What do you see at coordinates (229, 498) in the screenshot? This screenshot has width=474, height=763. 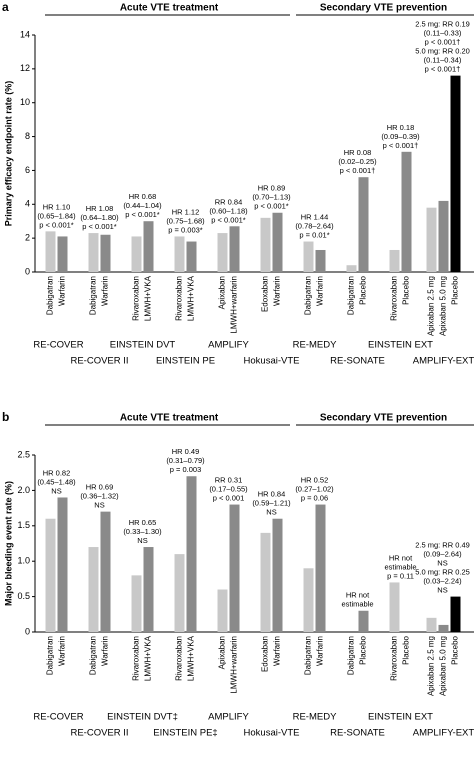 I see `annotation: p < 0.001` at bounding box center [229, 498].